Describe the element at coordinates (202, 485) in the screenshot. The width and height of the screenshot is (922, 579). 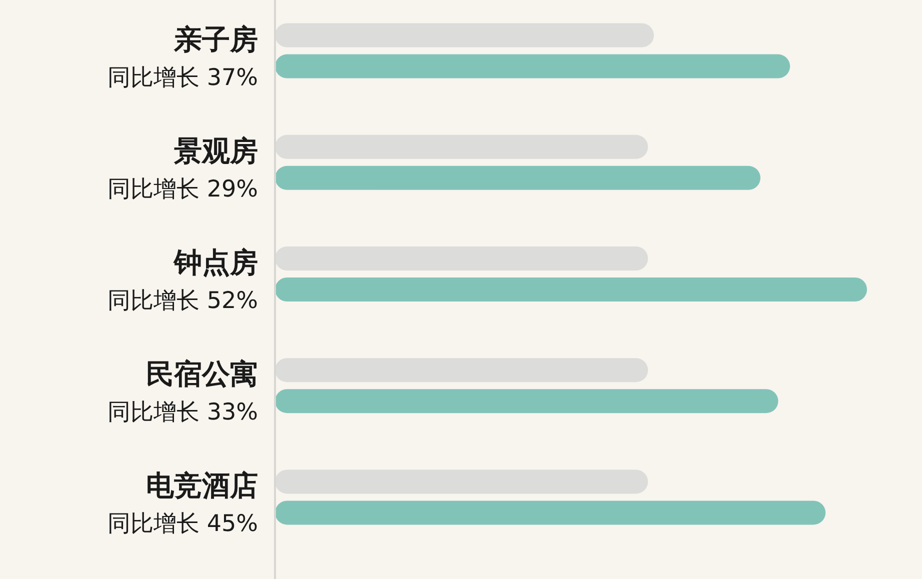
I see `y-tick-label: 电竞酒店` at that location.